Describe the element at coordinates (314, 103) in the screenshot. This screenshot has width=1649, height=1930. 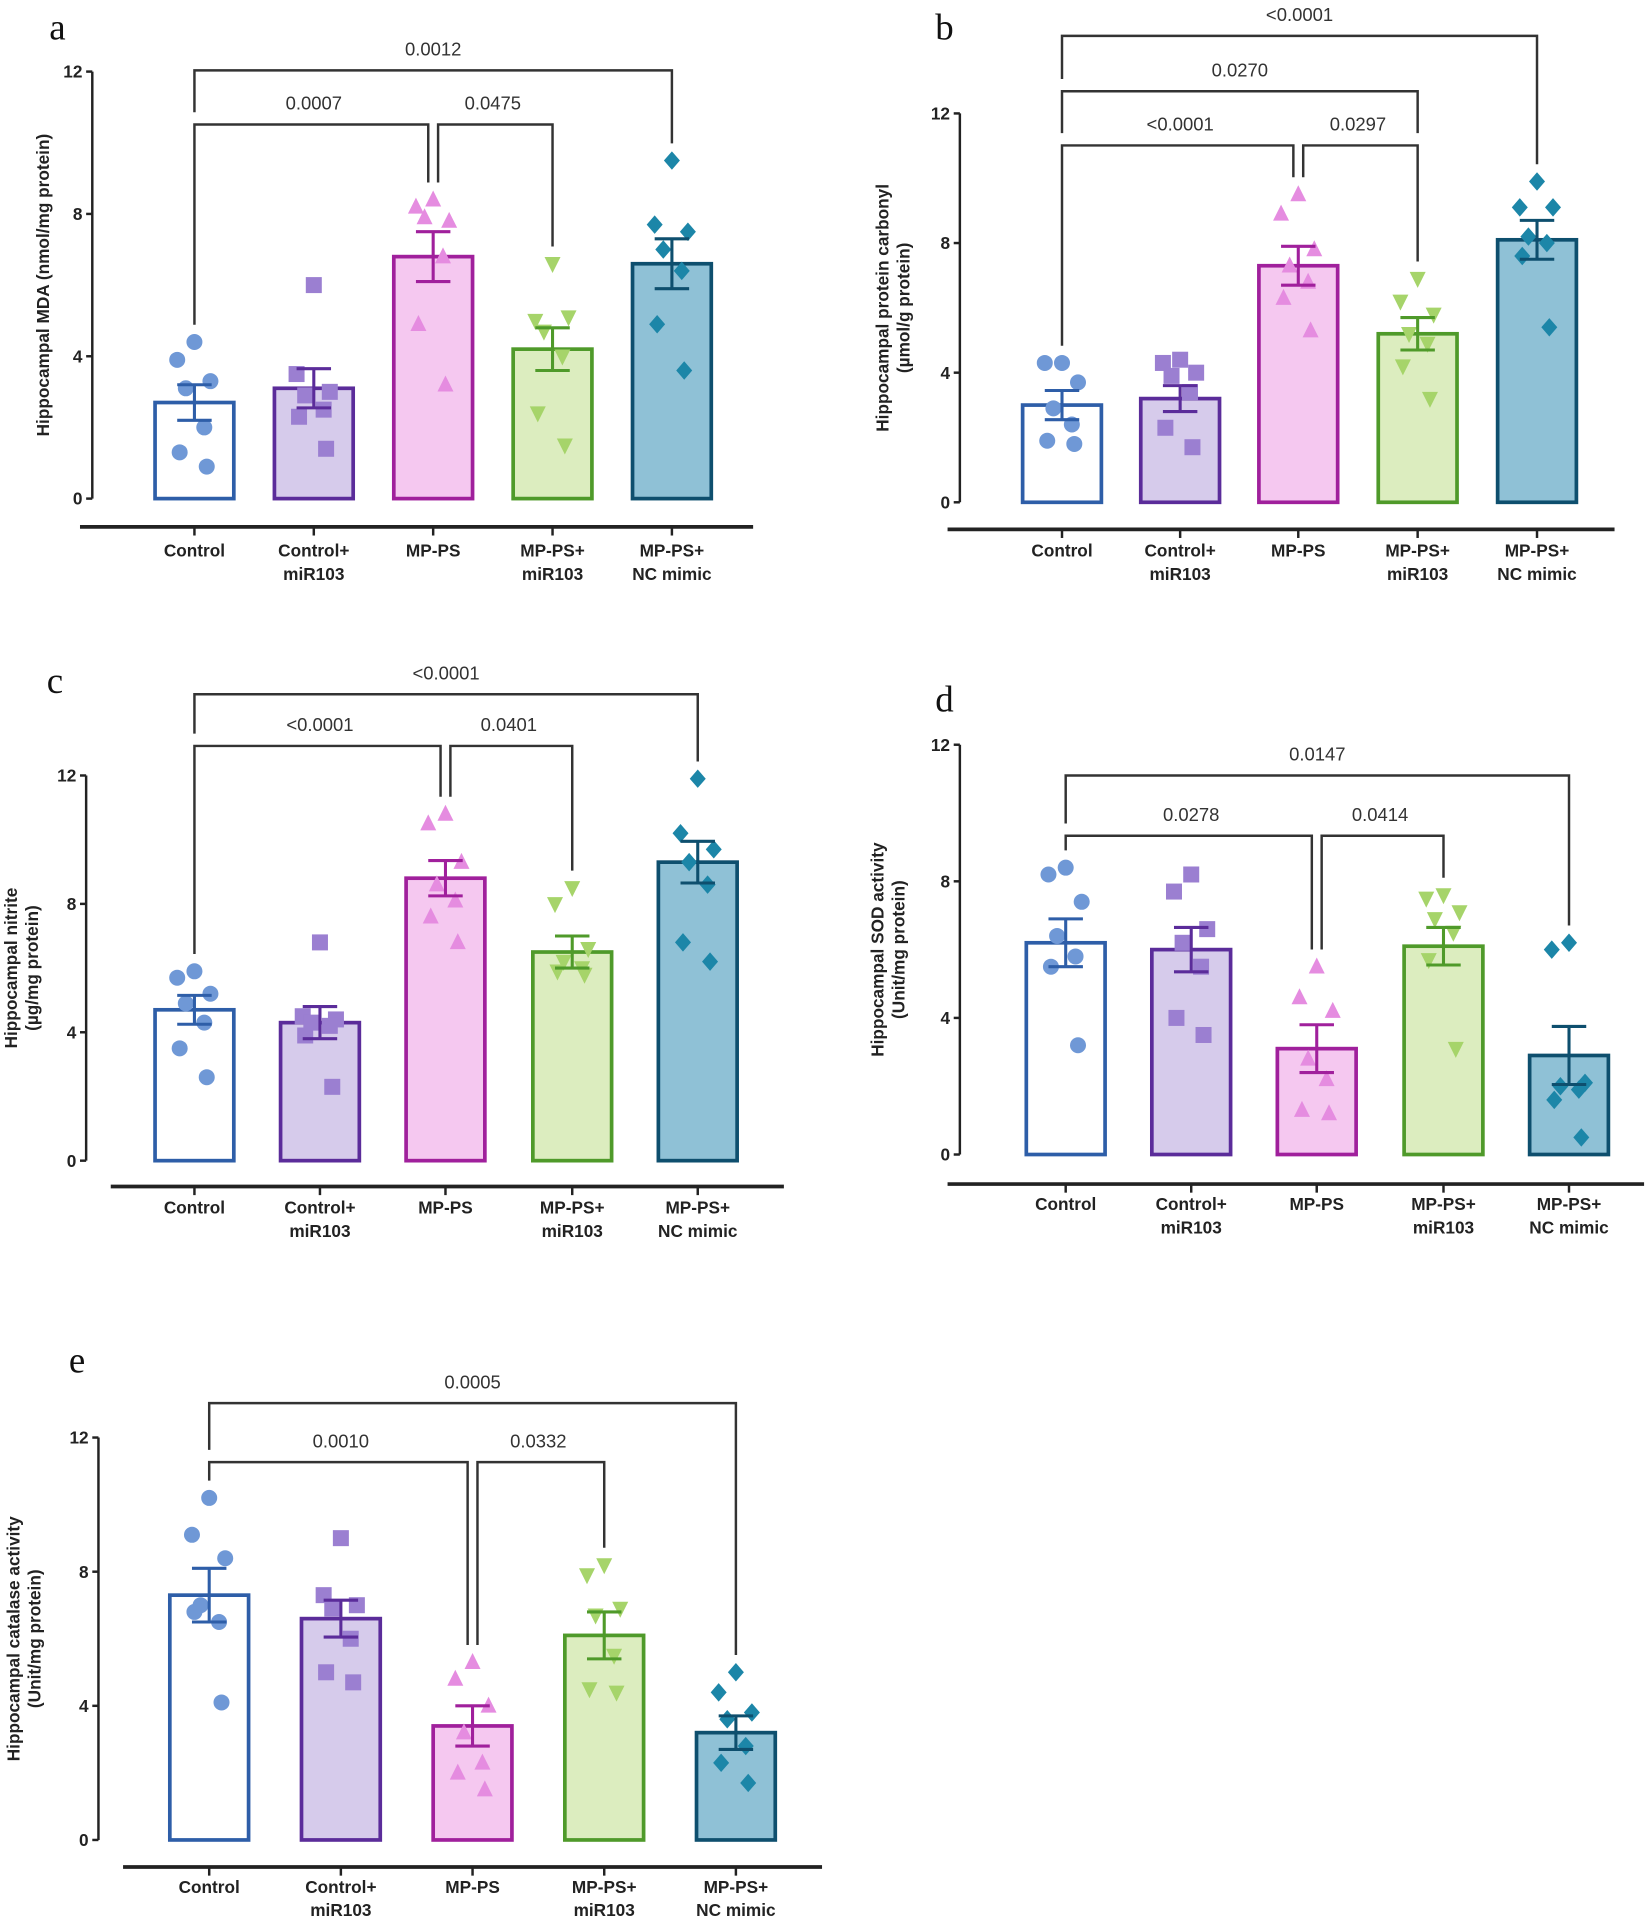
I see `p-value-label: 0.0007` at that location.